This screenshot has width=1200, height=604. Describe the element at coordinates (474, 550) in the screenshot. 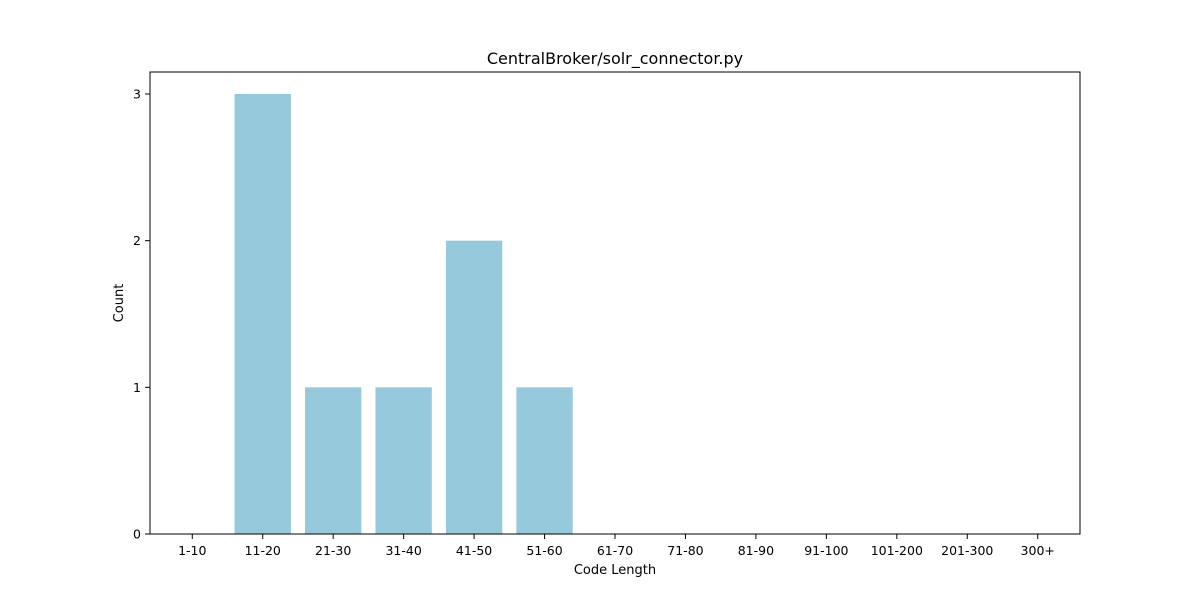

I see `x-tick-label: 41-50` at that location.